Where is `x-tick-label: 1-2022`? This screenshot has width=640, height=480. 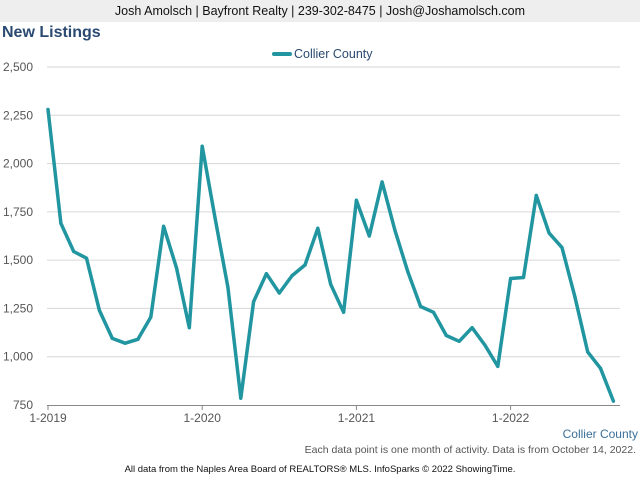 x-tick-label: 1-2022 is located at coordinates (511, 418).